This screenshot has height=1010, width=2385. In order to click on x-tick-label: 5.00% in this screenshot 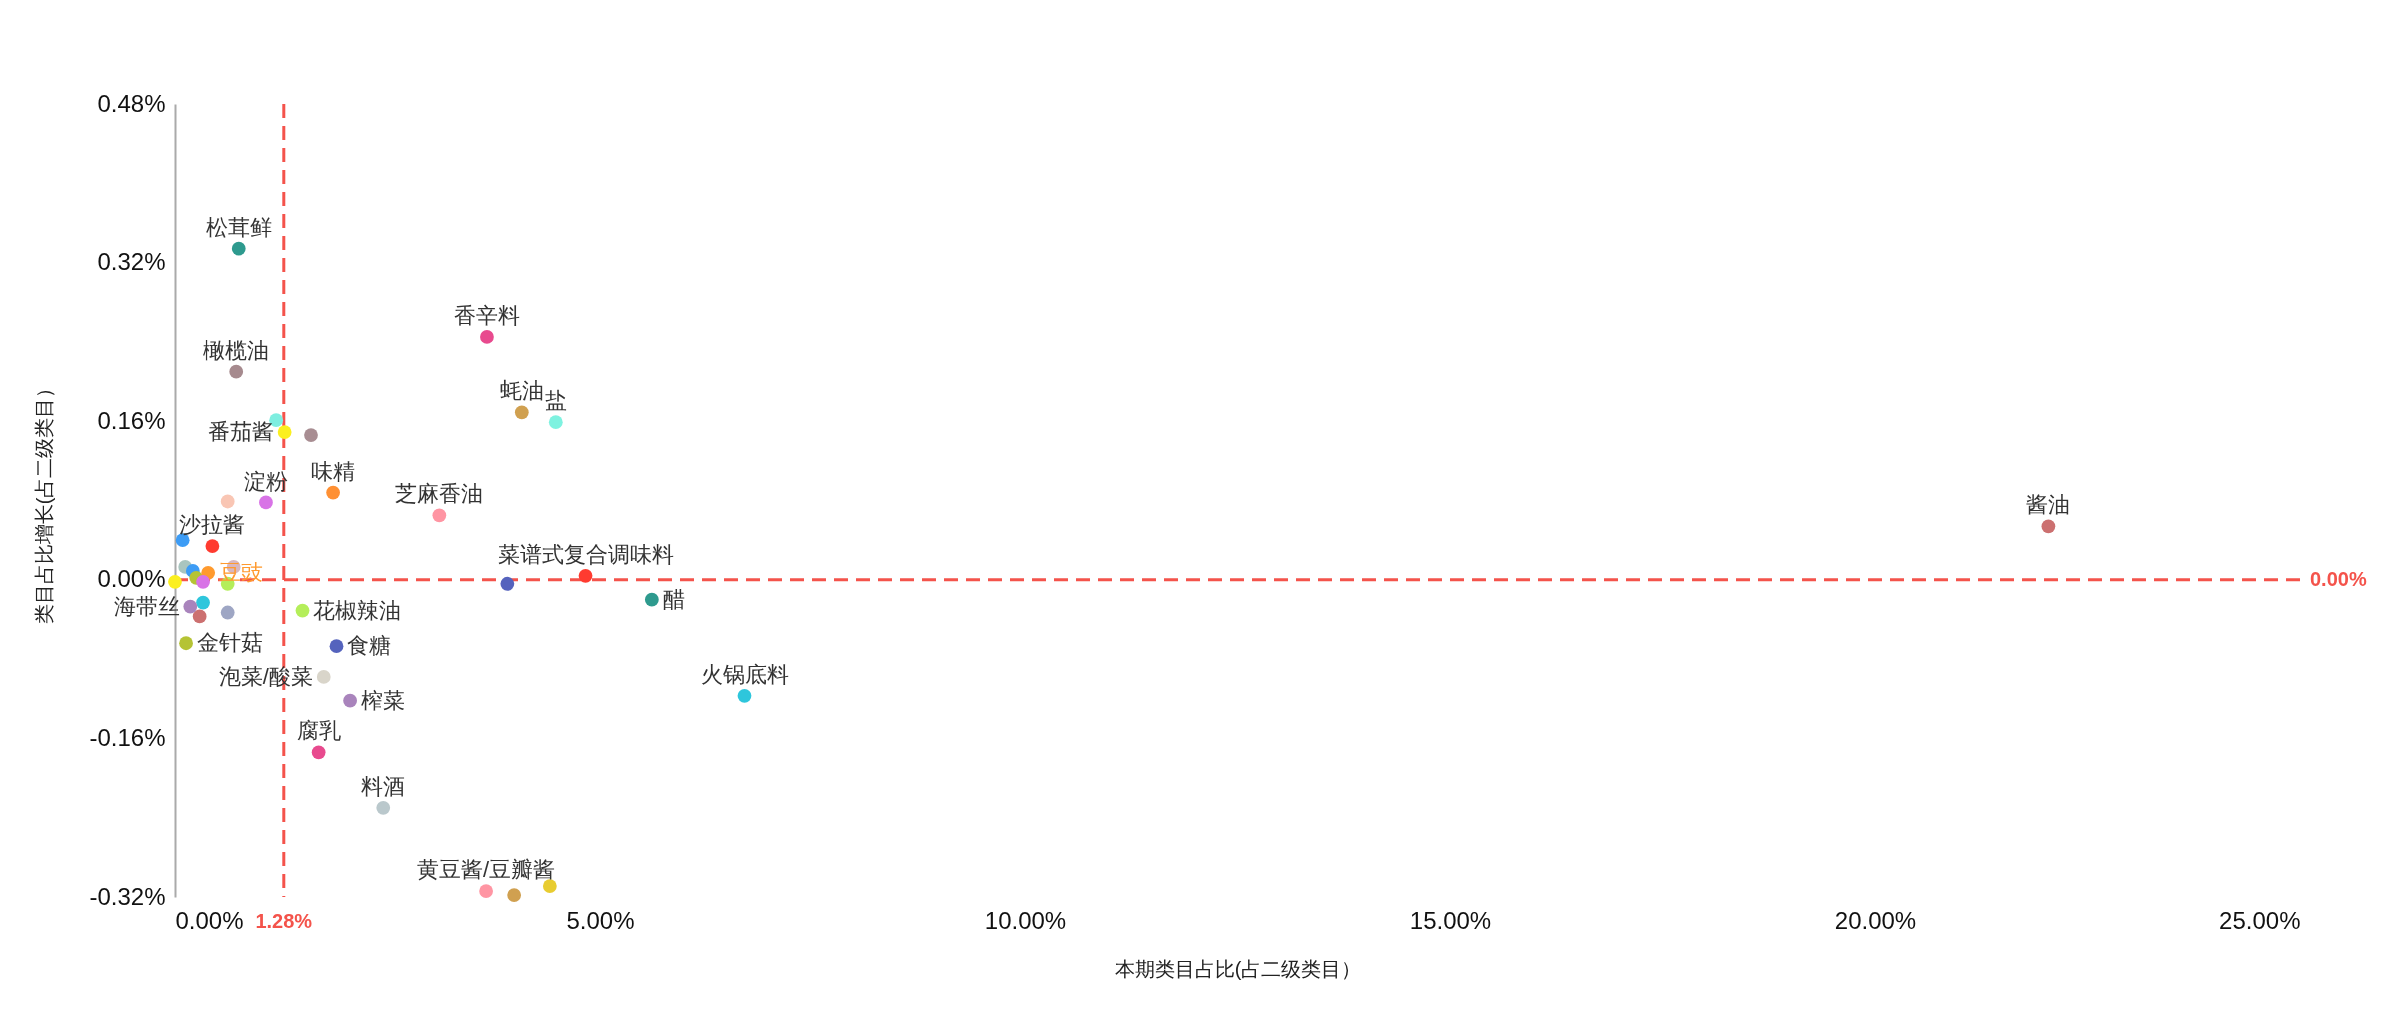, I will do `click(600, 920)`.